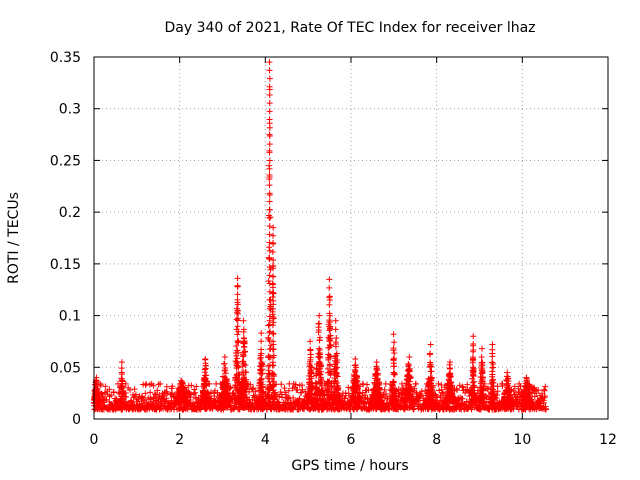 The height and width of the screenshot is (480, 640). What do you see at coordinates (265, 440) in the screenshot?
I see `x-tick-label: 4` at bounding box center [265, 440].